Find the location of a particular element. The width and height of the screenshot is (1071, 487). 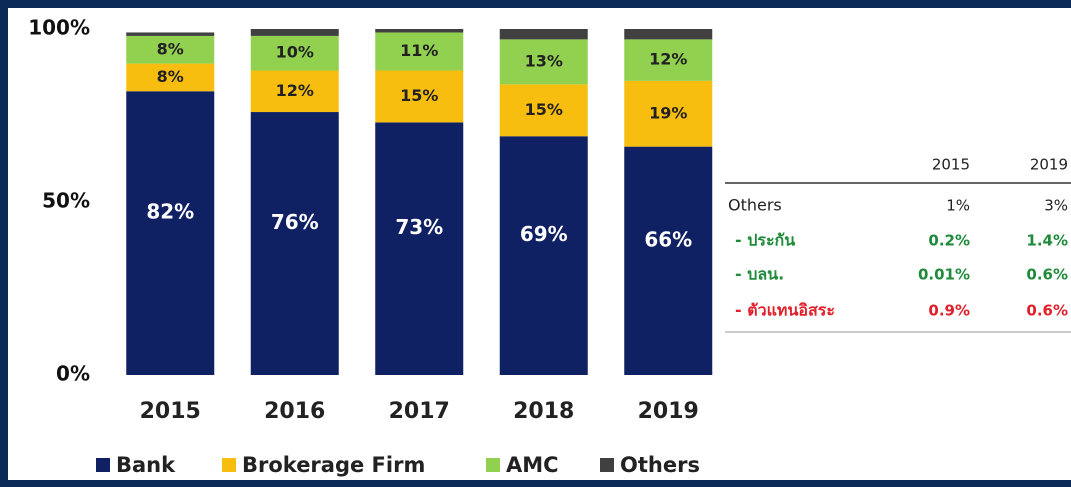

x-tick-label: 2016 is located at coordinates (294, 411).